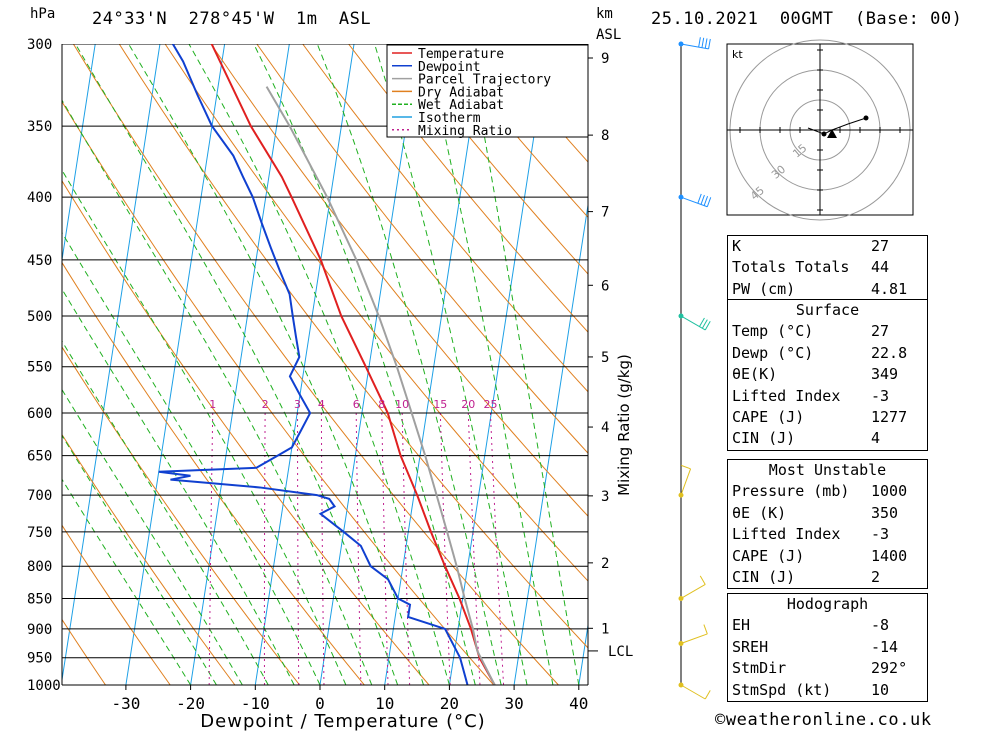 This screenshot has width=1000, height=733. I want to click on hodograph-value: -8, so click(880, 625).